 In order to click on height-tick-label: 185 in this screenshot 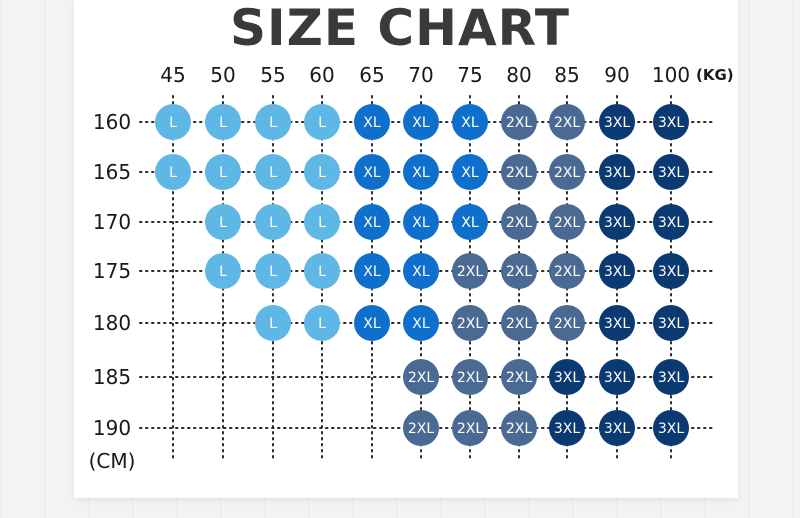, I will do `click(112, 377)`.